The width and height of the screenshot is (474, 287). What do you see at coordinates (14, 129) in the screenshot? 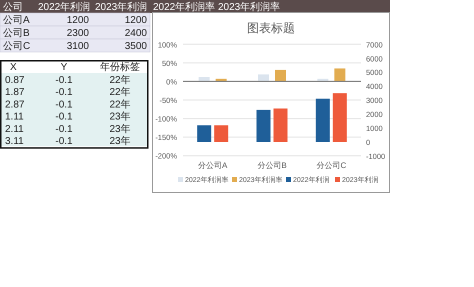
I see `text: 2.11` at bounding box center [14, 129].